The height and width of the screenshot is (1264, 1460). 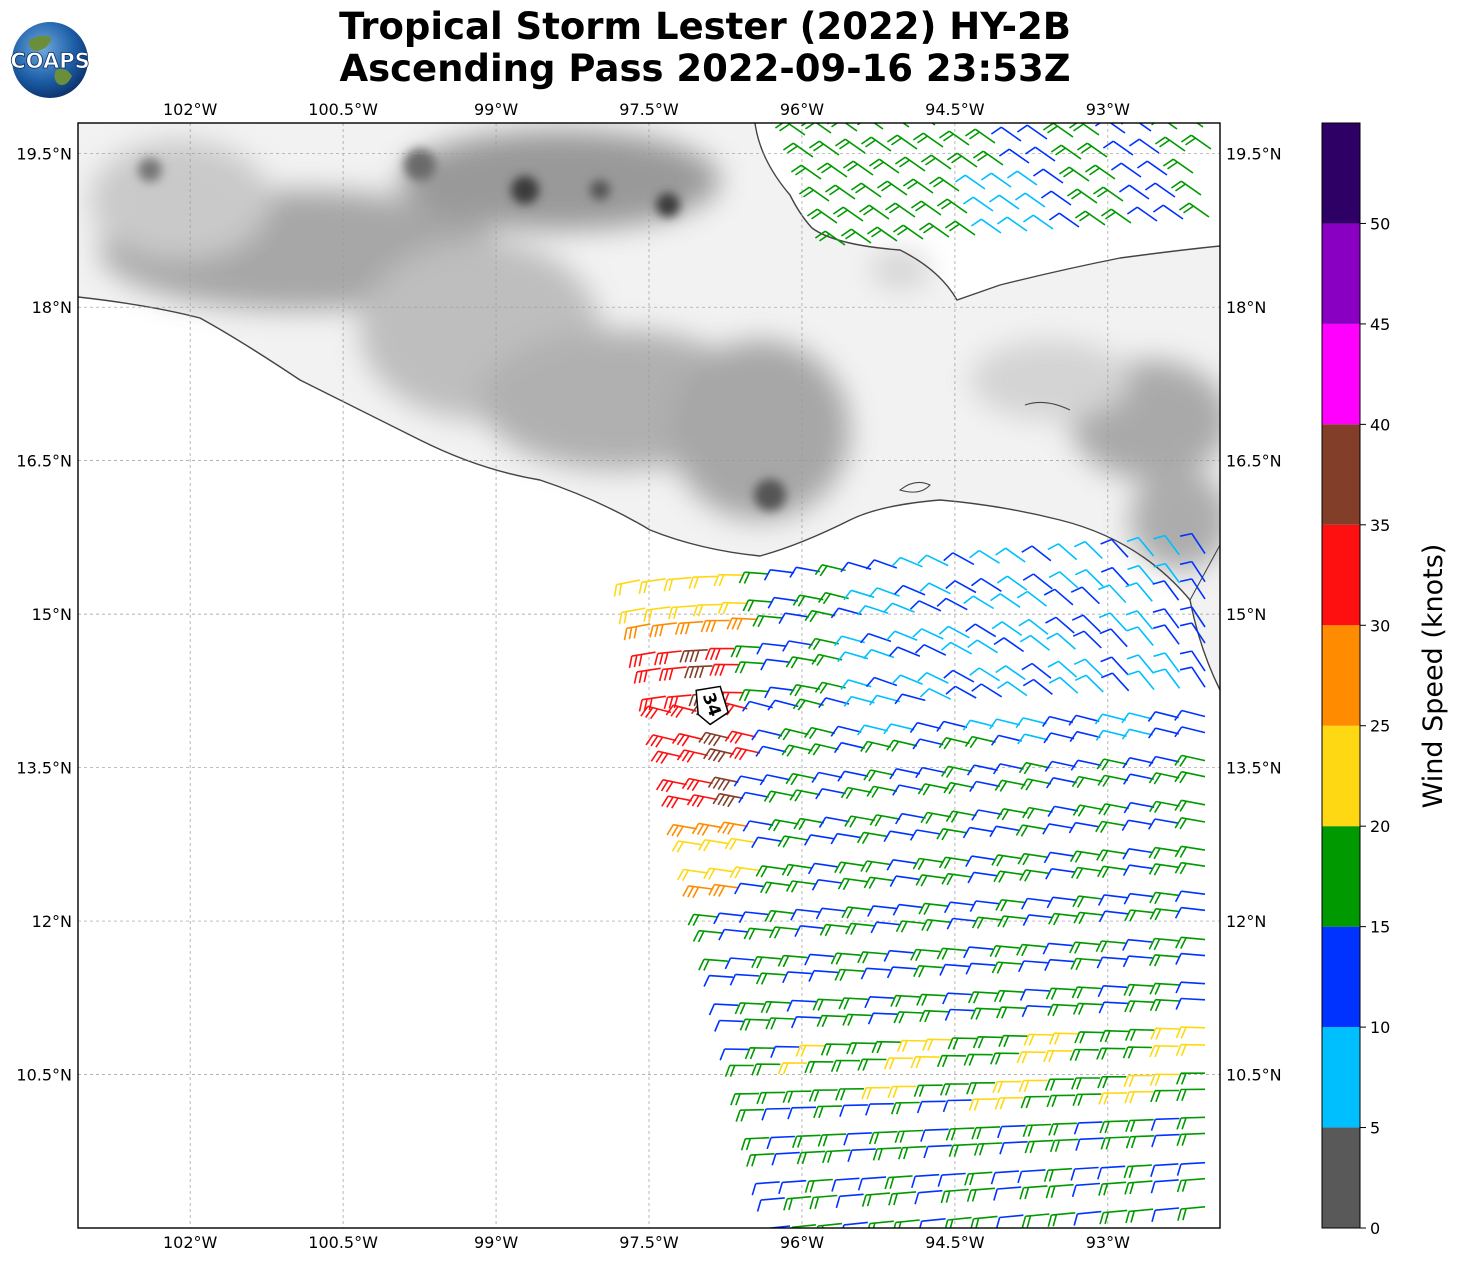 I want to click on colorbar-tick-label: 0, so click(x=1375, y=1228).